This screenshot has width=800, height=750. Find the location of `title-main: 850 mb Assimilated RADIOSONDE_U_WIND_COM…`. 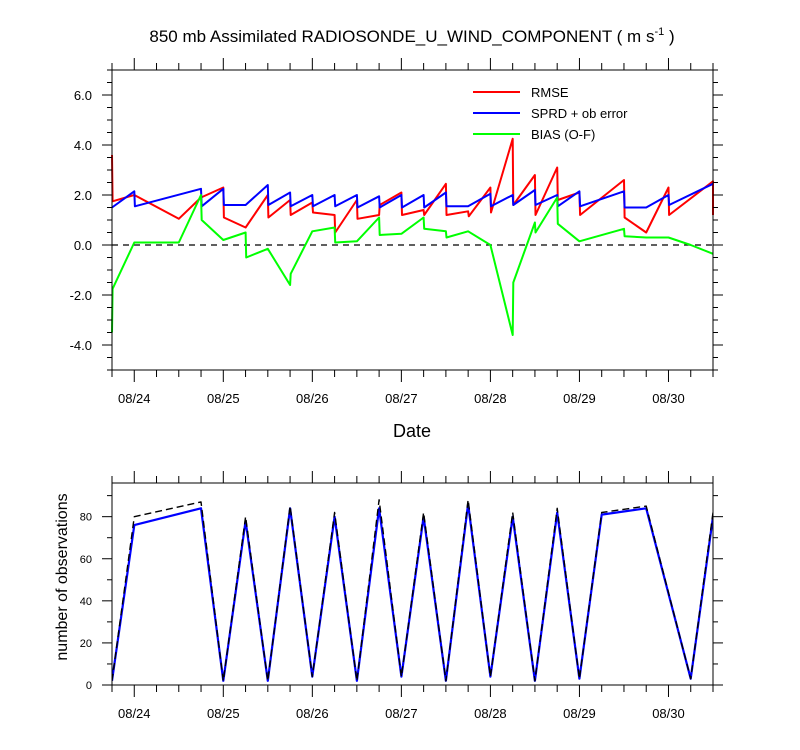

title-main: 850 mb Assimilated RADIOSONDE_U_WIND_COM… is located at coordinates (401, 36).